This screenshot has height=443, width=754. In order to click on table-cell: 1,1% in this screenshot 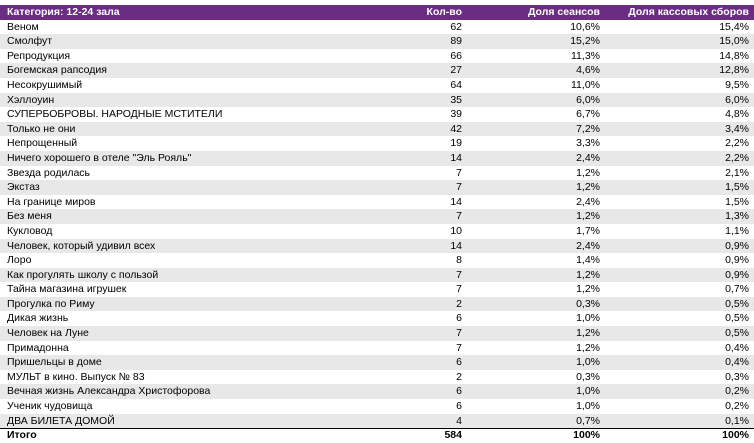, I will do `click(737, 230)`.